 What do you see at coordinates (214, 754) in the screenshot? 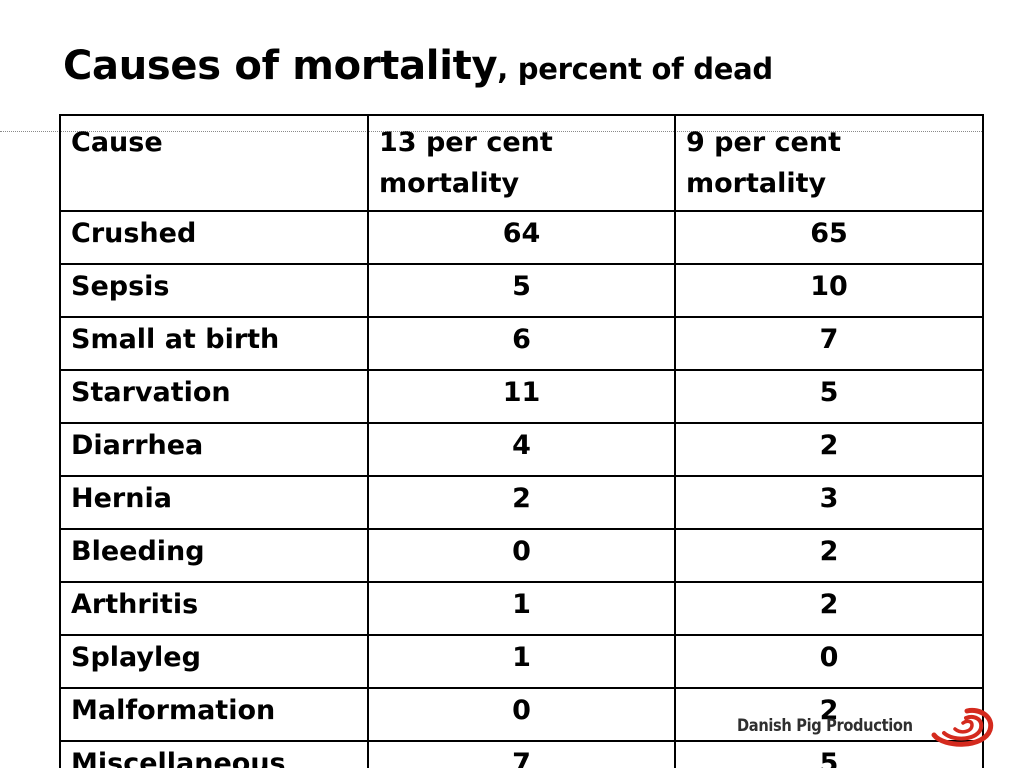
I see `cause-cell: Miscellaneous` at bounding box center [214, 754].